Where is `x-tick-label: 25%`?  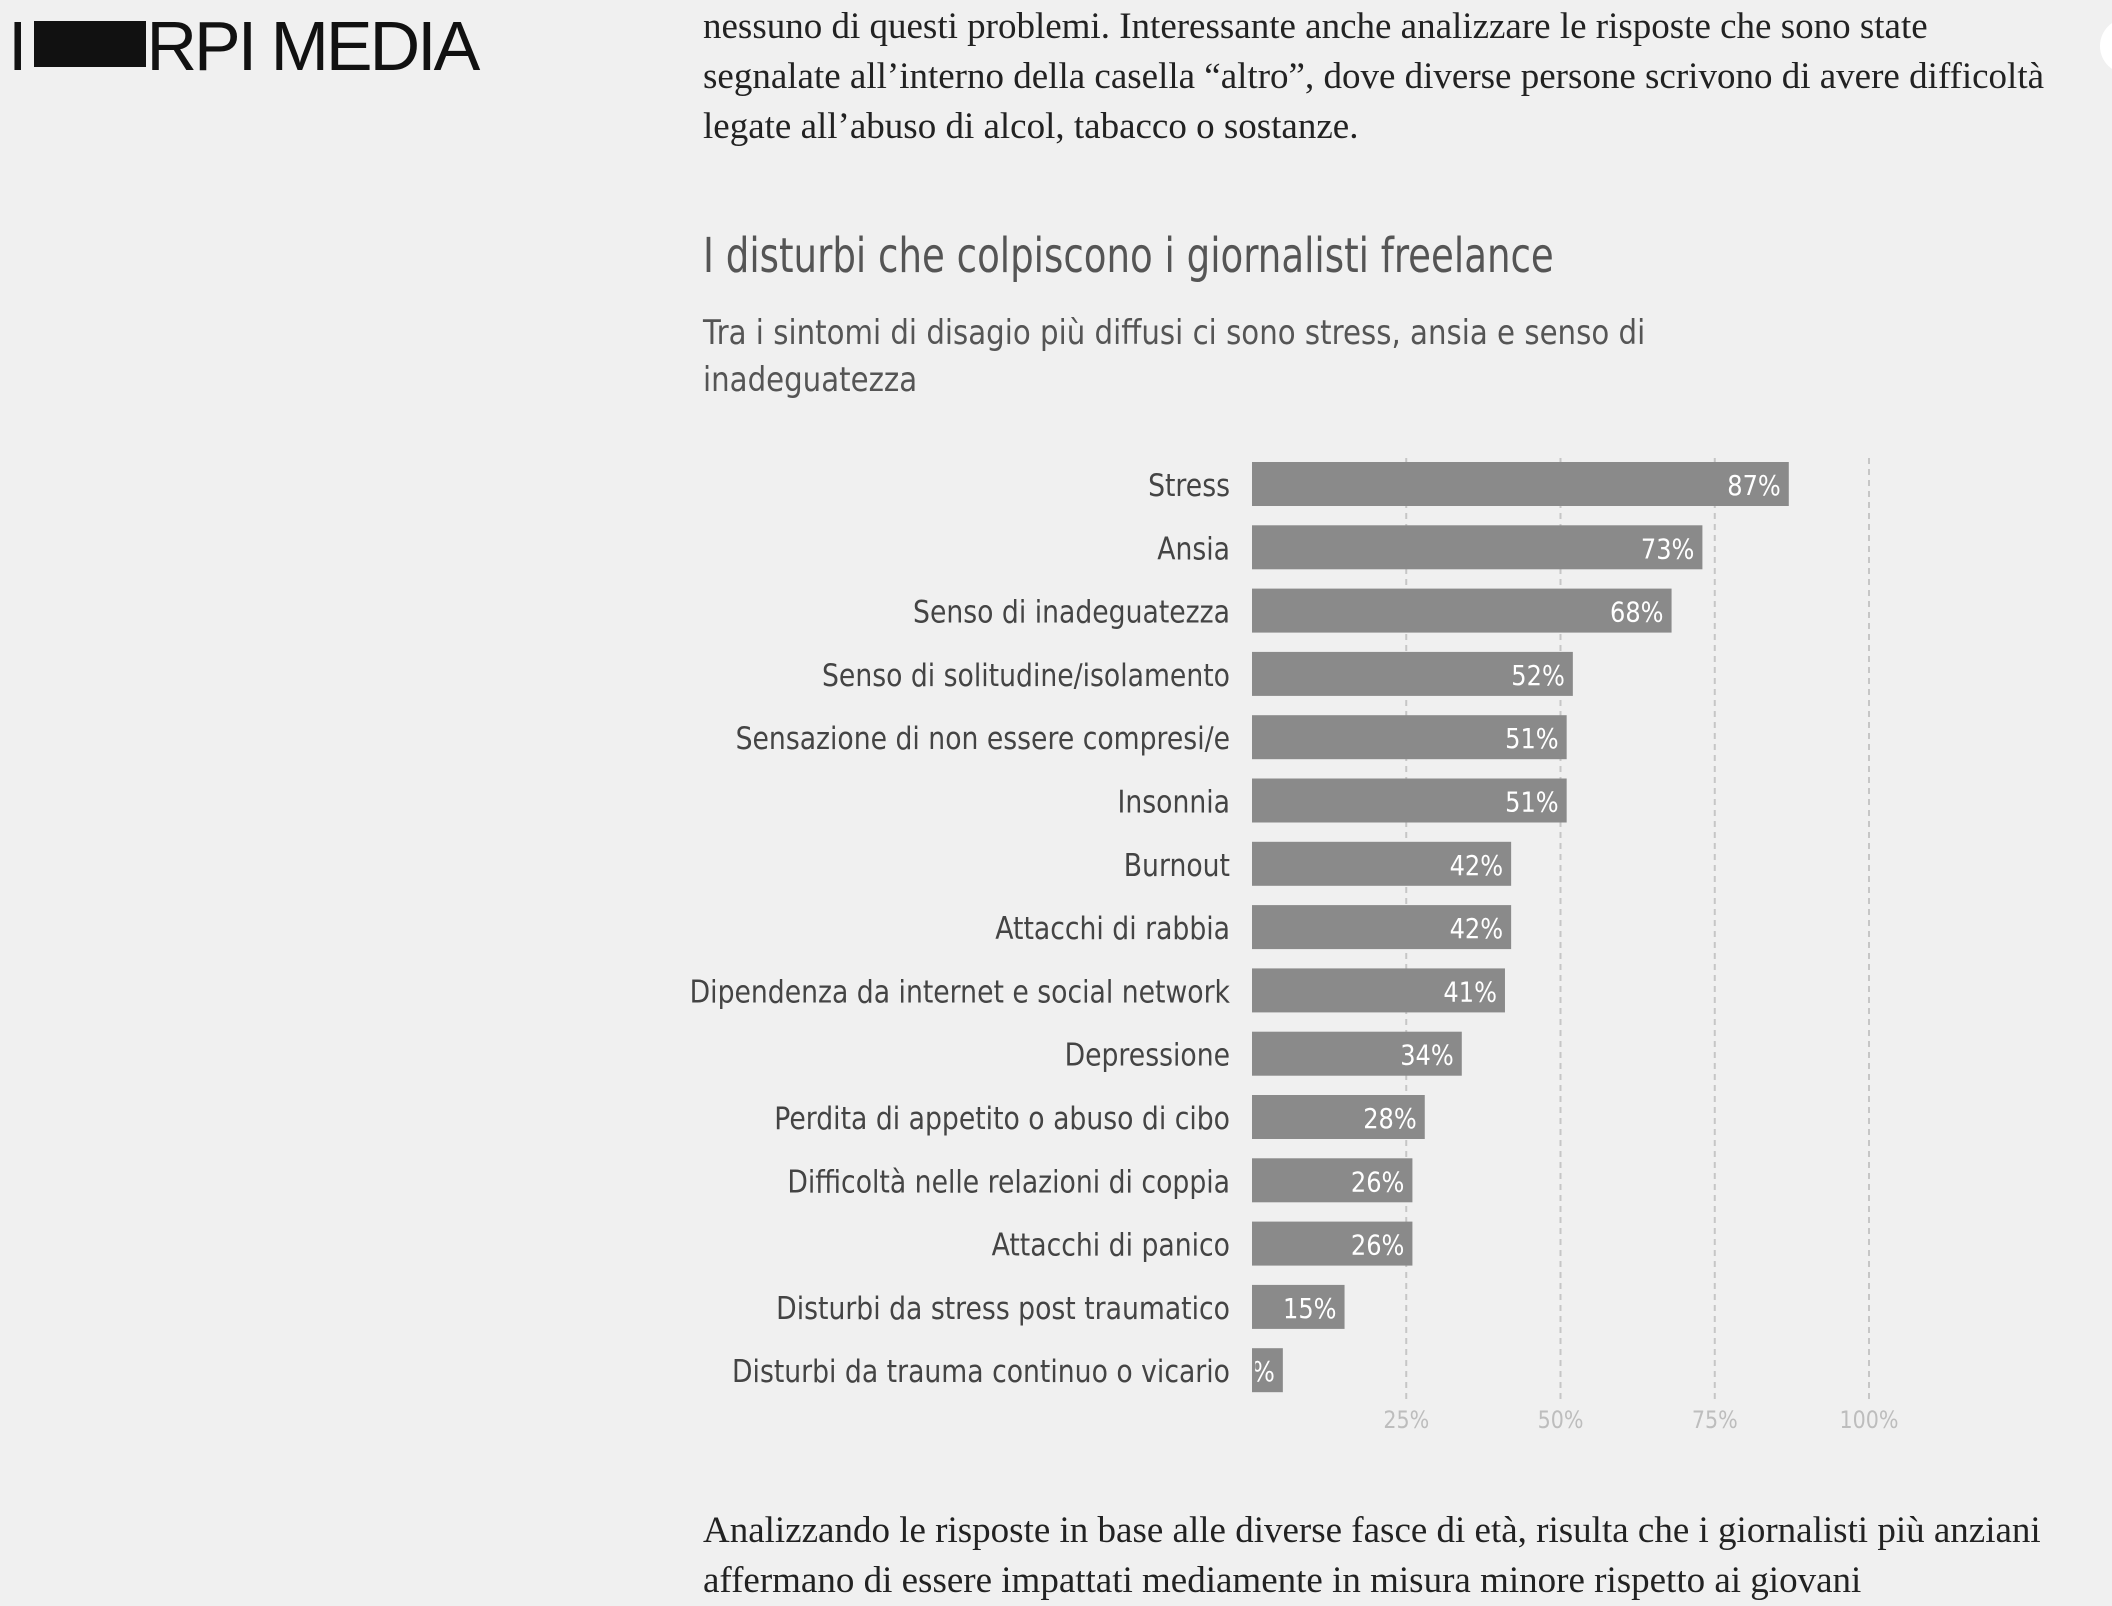
x-tick-label: 25% is located at coordinates (1406, 1421).